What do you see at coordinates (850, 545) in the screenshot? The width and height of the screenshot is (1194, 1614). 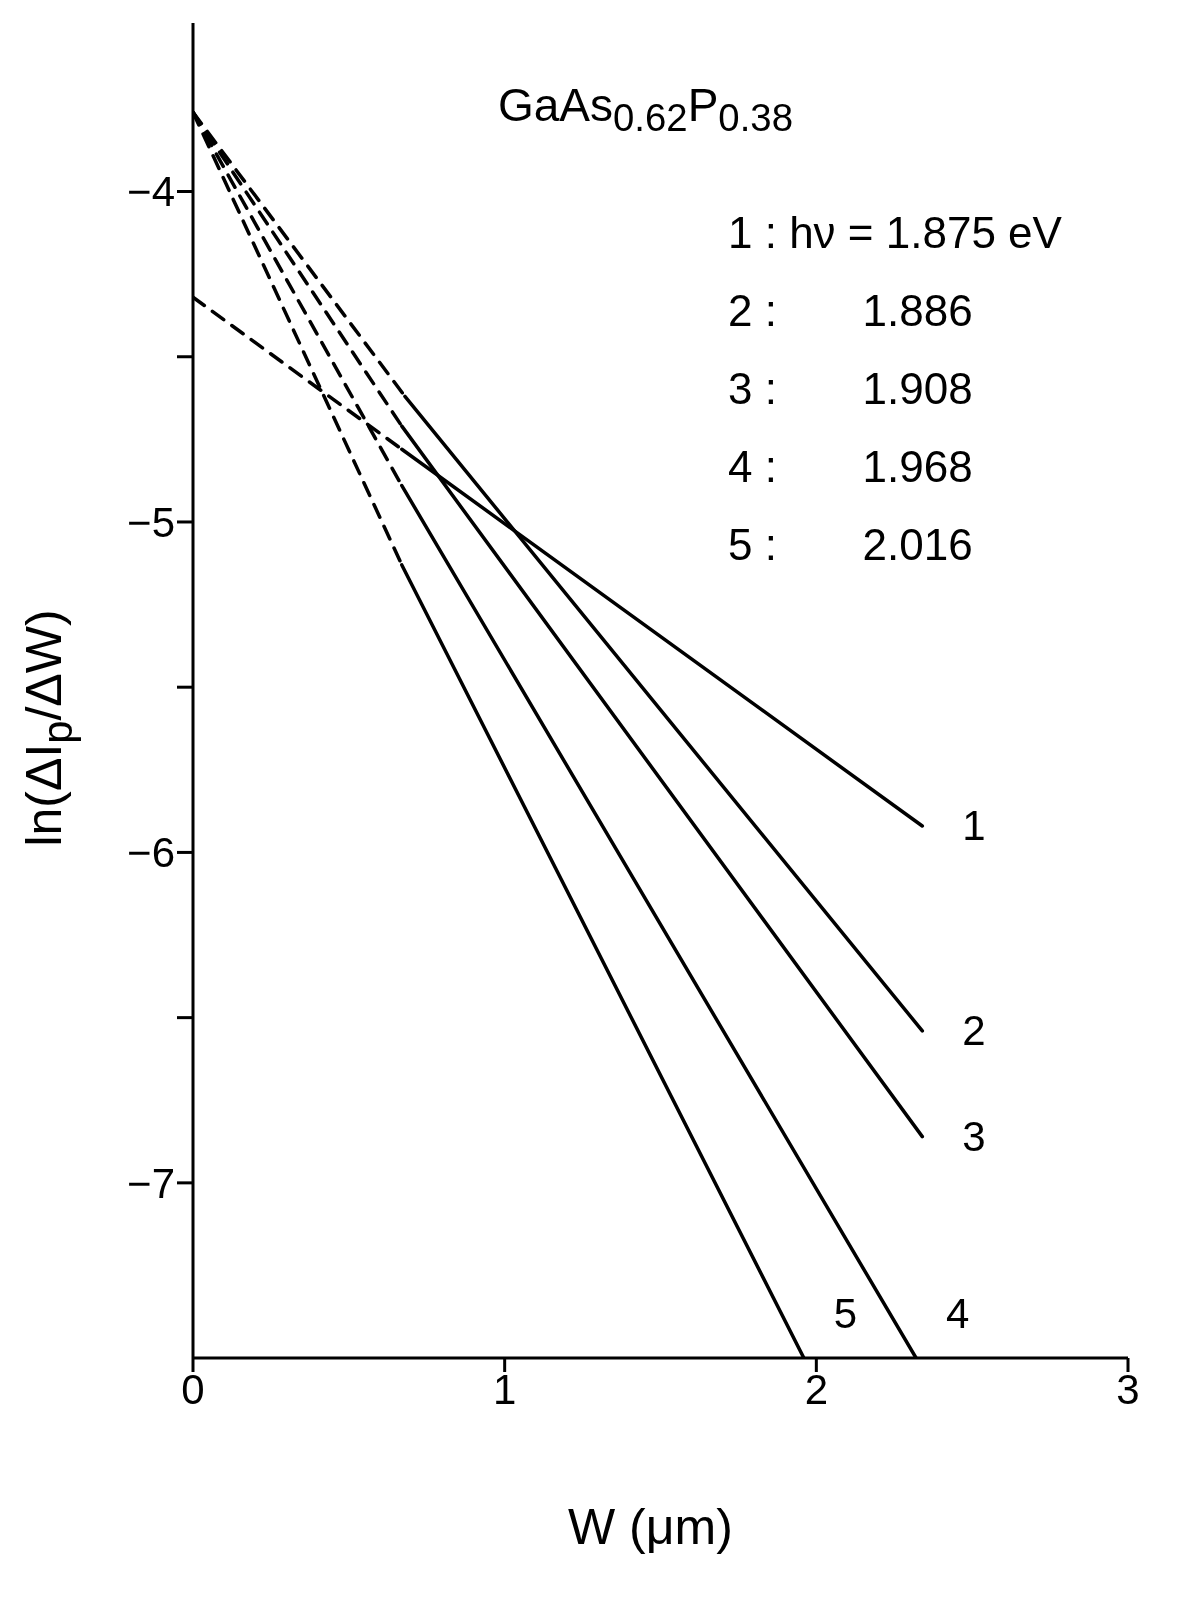 I see `annotation: 5 : 2.016` at bounding box center [850, 545].